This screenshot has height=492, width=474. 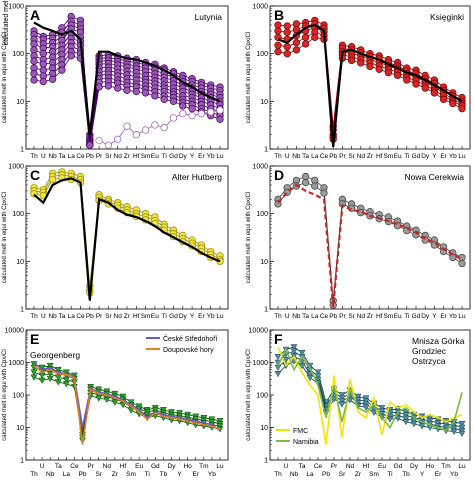 What do you see at coordinates (438, 341) in the screenshot?
I see `location-label: Mnisza Górka` at bounding box center [438, 341].